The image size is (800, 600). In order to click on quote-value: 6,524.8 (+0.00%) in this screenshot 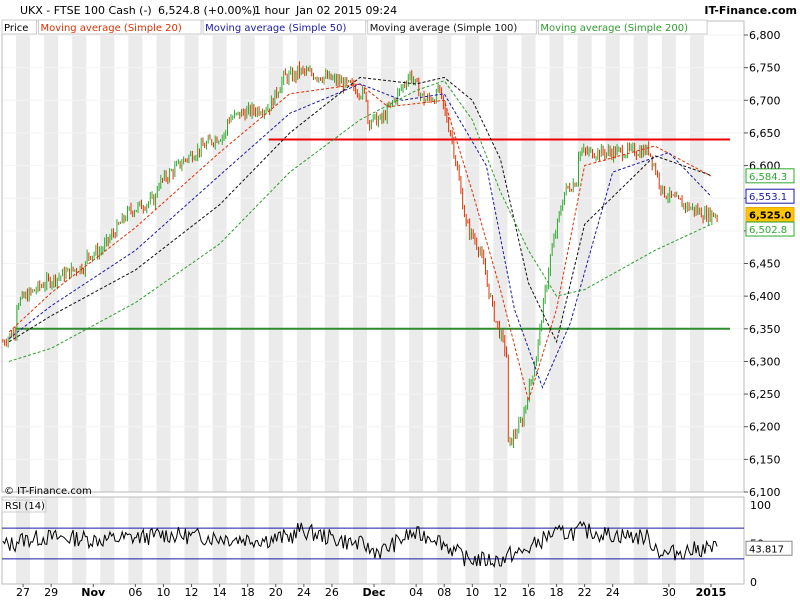, I will do `click(207, 10)`.